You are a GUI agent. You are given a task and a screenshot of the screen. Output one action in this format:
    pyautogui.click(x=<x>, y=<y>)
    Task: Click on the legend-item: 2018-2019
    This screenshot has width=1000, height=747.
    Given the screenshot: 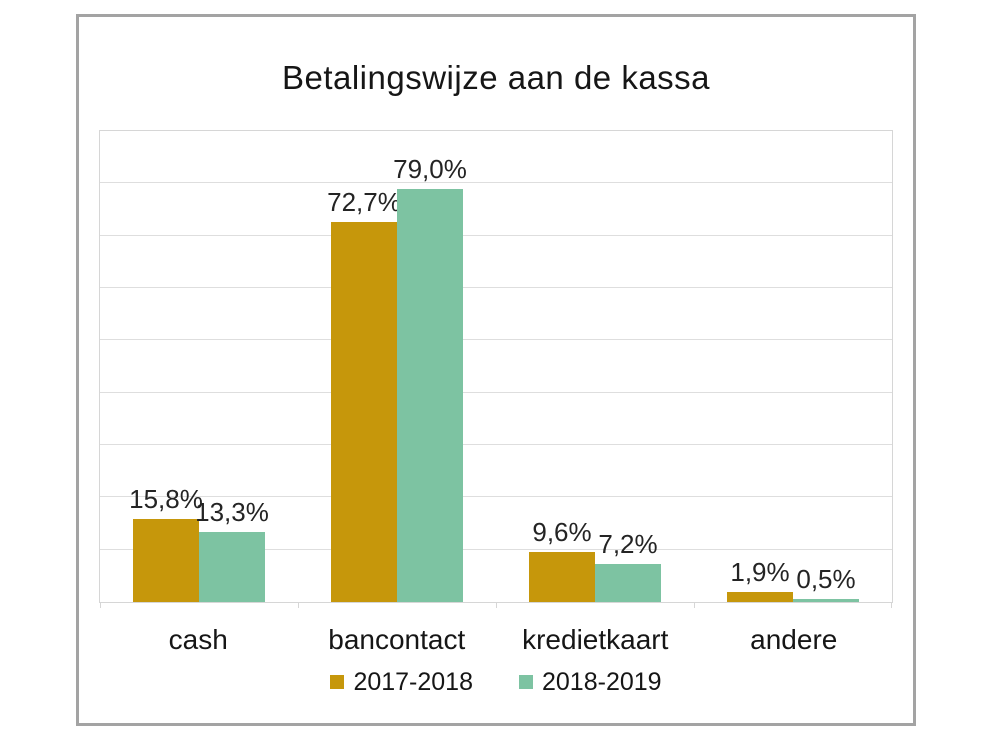 What is the action you would take?
    pyautogui.click(x=590, y=682)
    